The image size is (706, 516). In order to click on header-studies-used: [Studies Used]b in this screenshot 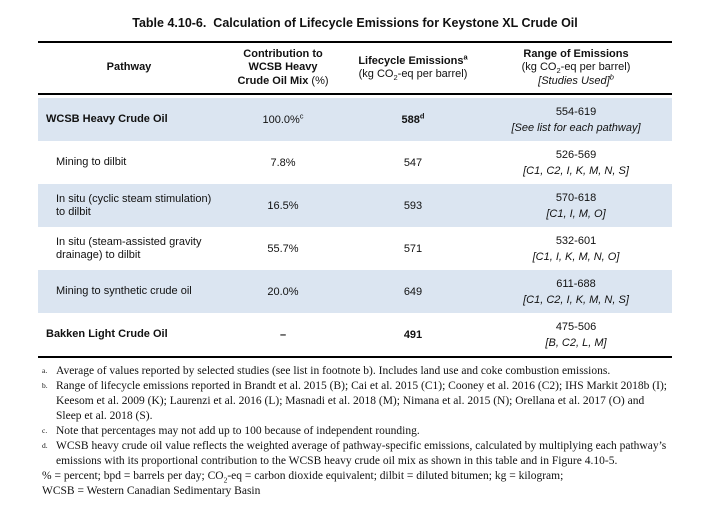, I will do `click(576, 79)`.